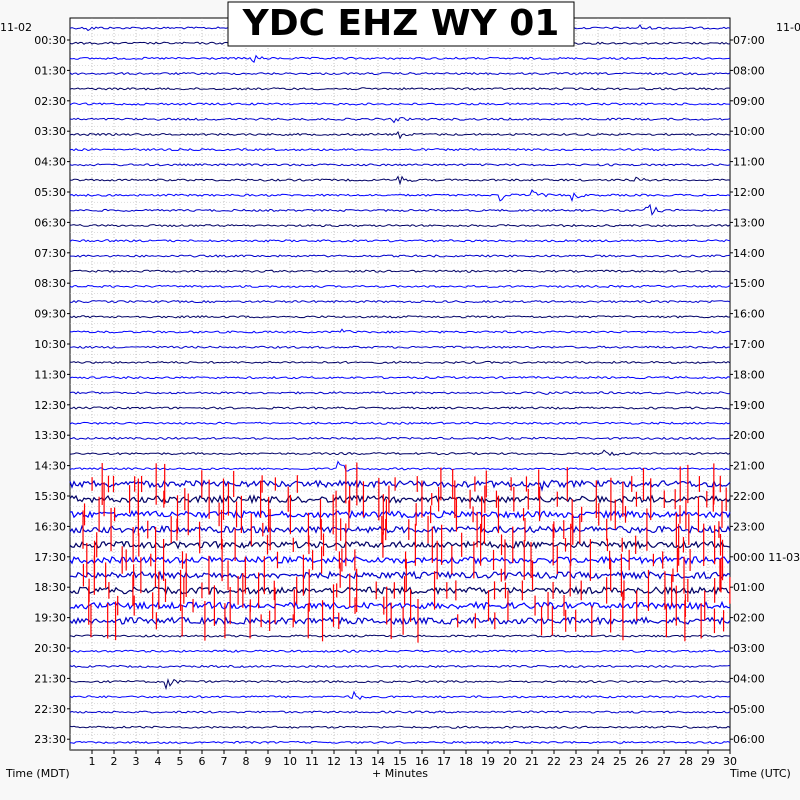 This screenshot has width=800, height=800. I want to click on x-tick-label: 10, so click(290, 761).